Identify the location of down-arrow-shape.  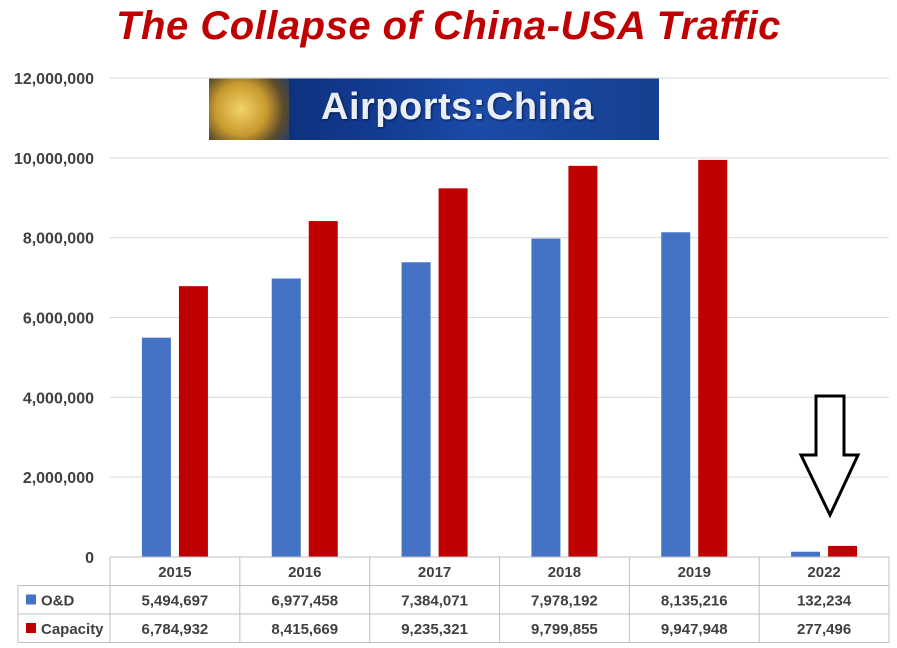
(829, 456).